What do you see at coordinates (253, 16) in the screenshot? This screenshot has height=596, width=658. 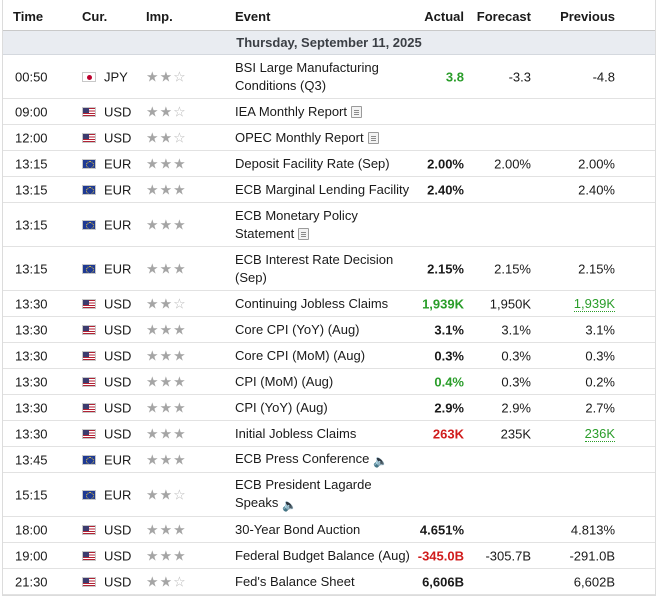 I see `col-event-header: Event` at bounding box center [253, 16].